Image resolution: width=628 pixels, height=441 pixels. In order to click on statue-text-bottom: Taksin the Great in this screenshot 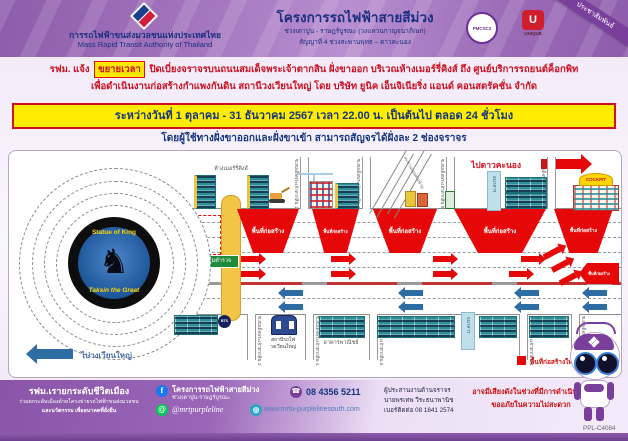, I will do `click(114, 290)`.